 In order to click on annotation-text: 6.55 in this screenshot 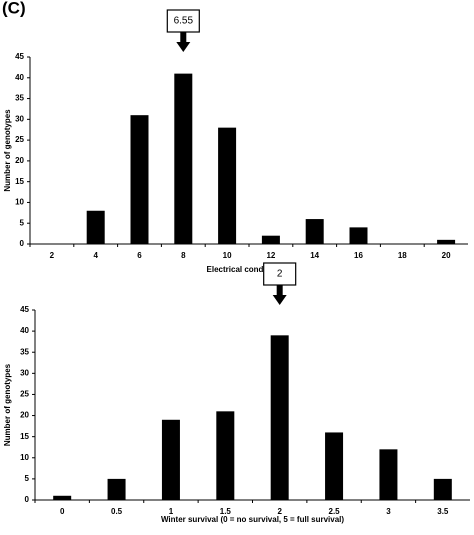, I will do `click(184, 21)`.